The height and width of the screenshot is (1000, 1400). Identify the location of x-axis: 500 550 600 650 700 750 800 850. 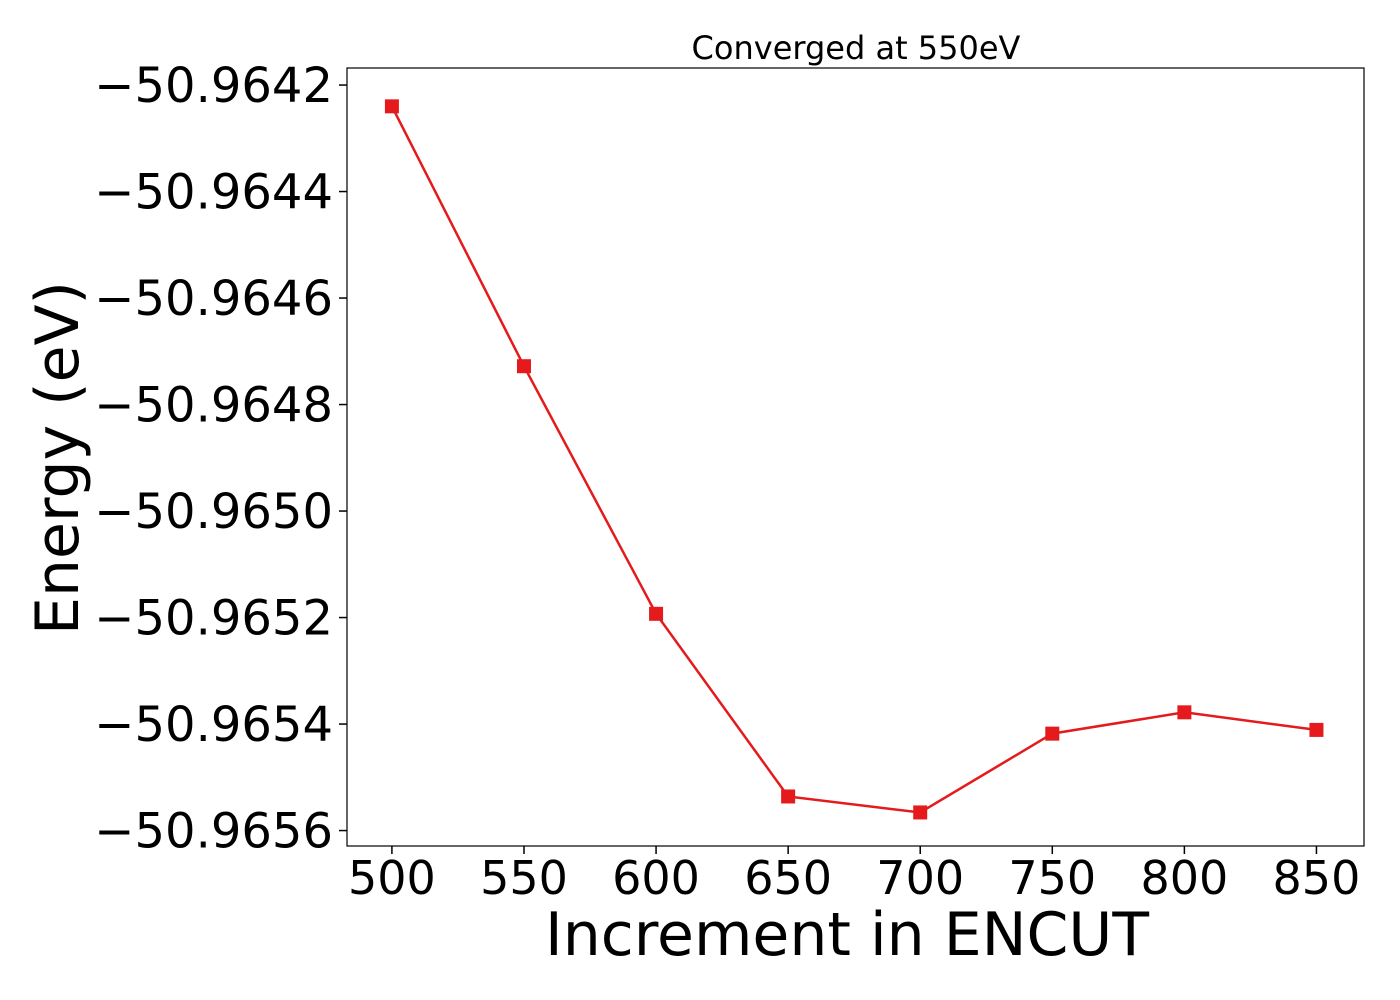
(854, 875).